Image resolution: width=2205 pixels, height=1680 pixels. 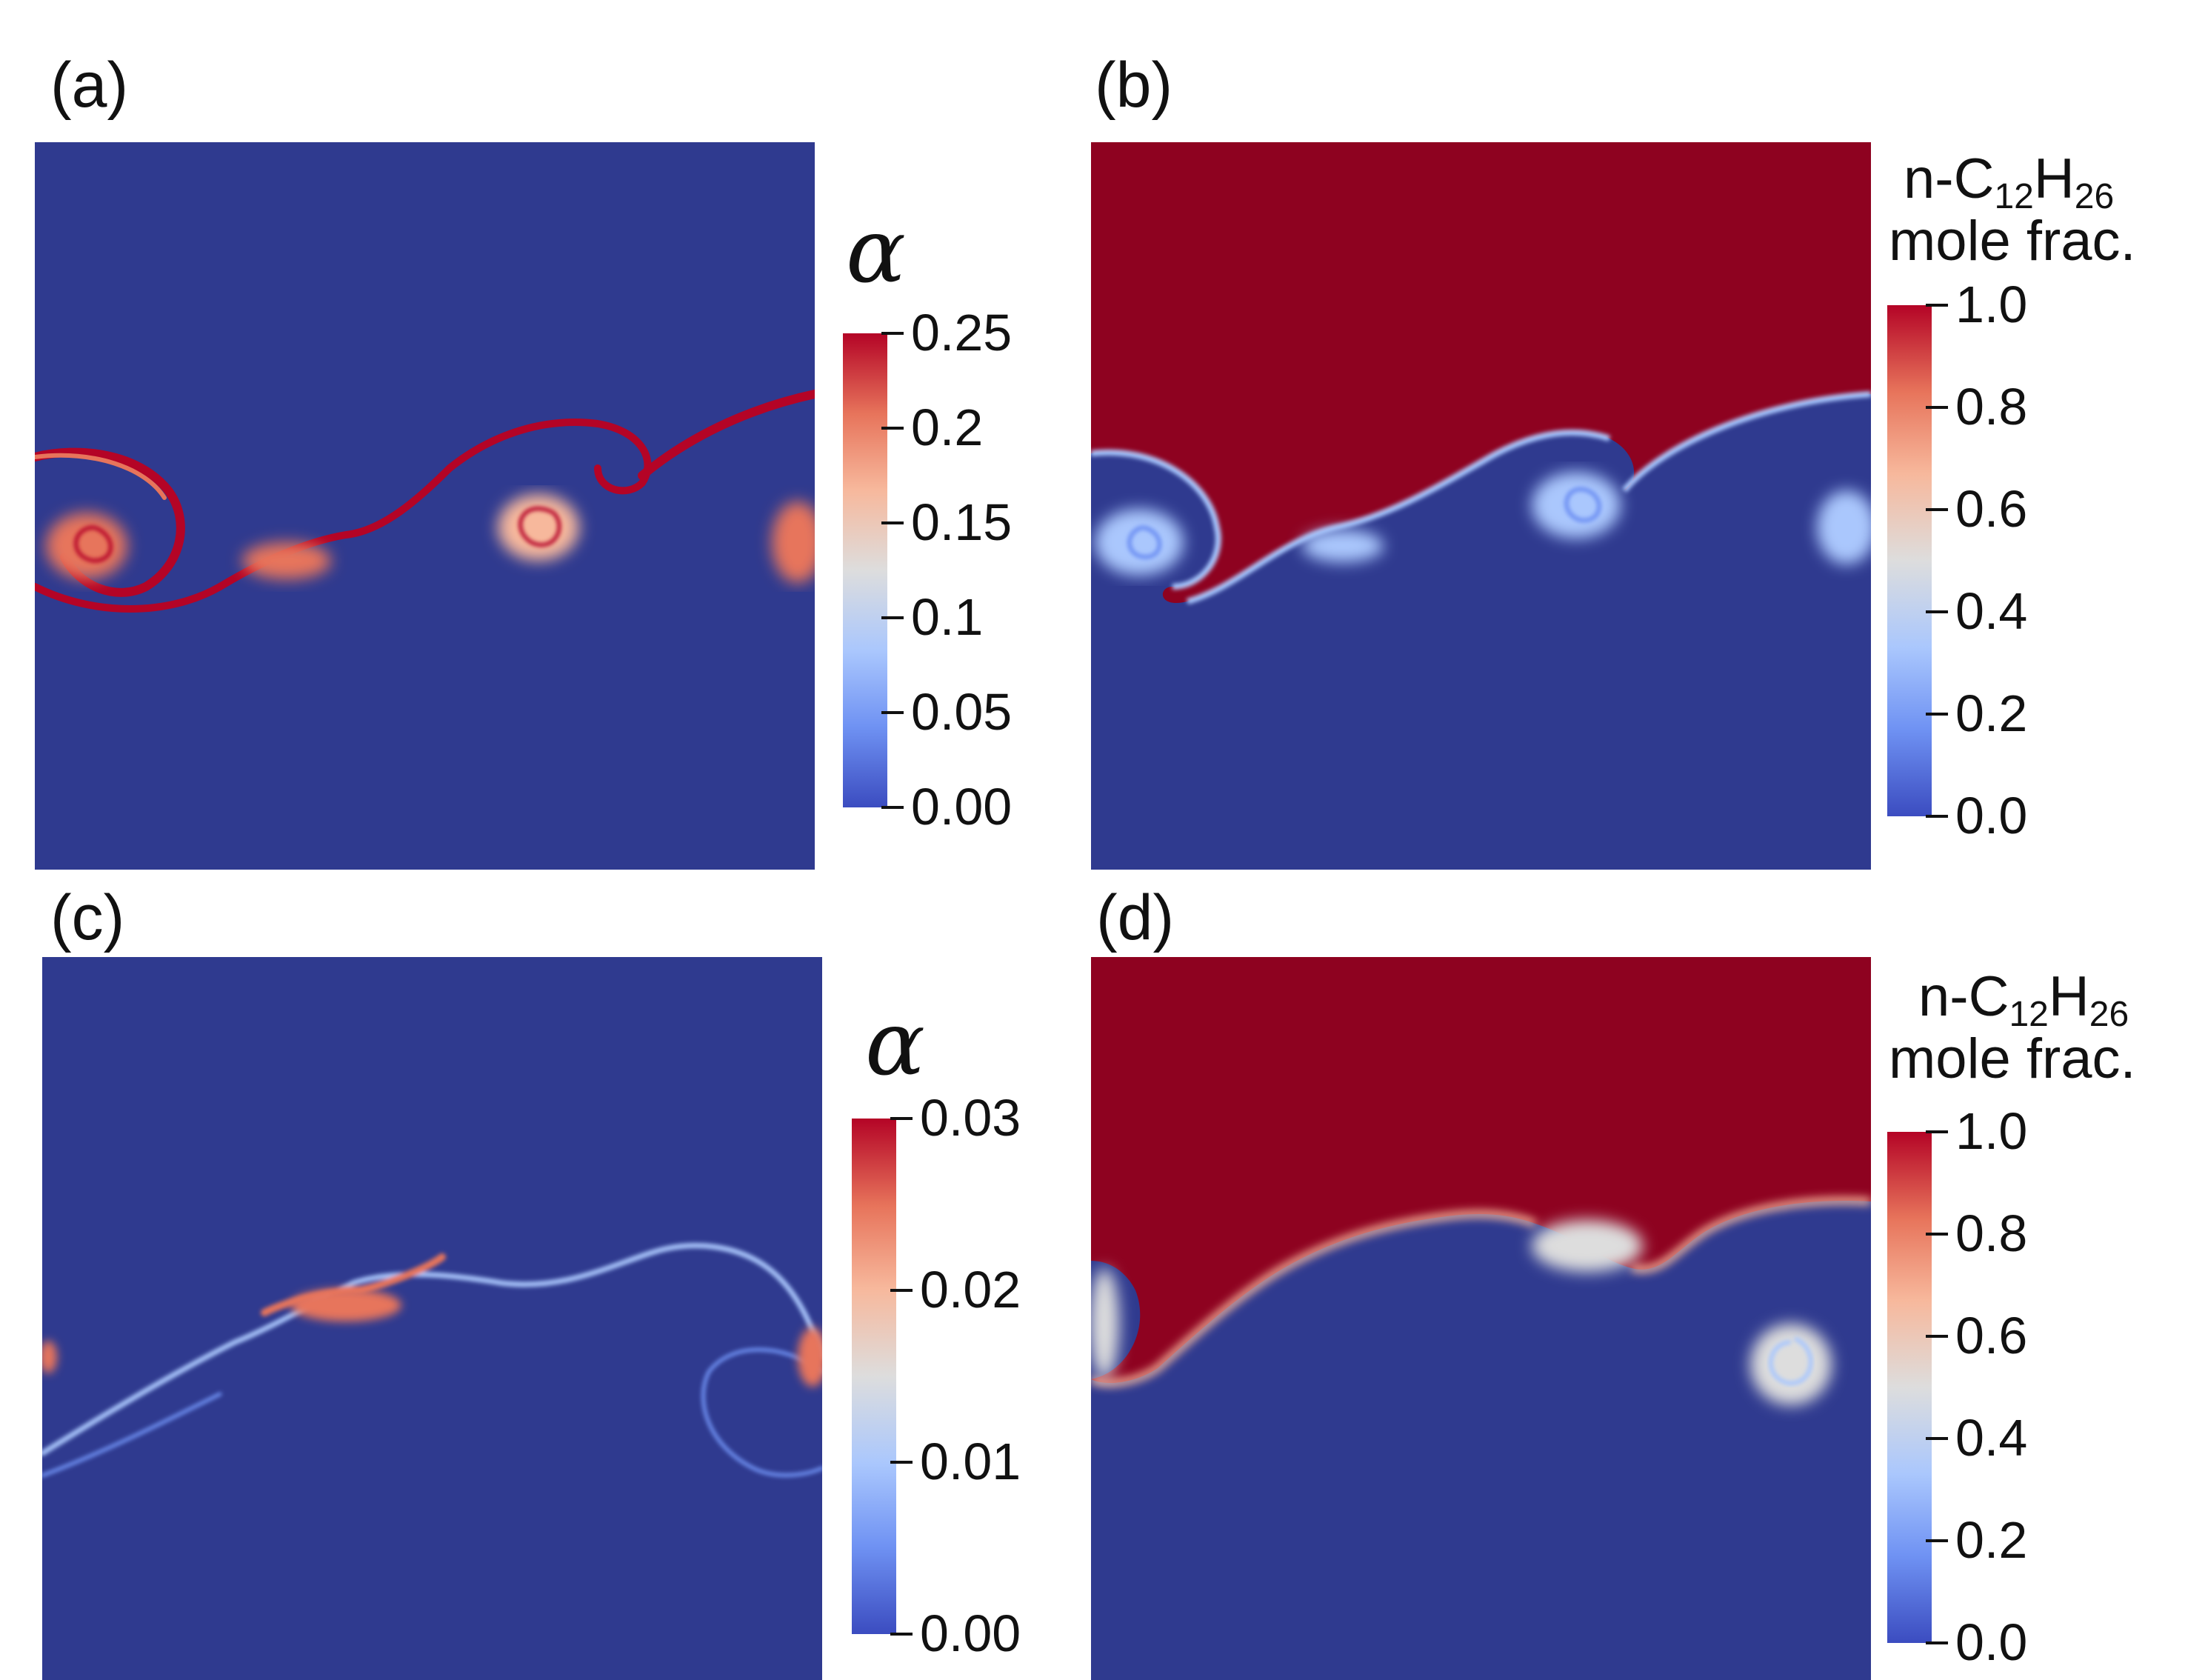 I want to click on colorbar-tick-label: 0.1, so click(x=947, y=617).